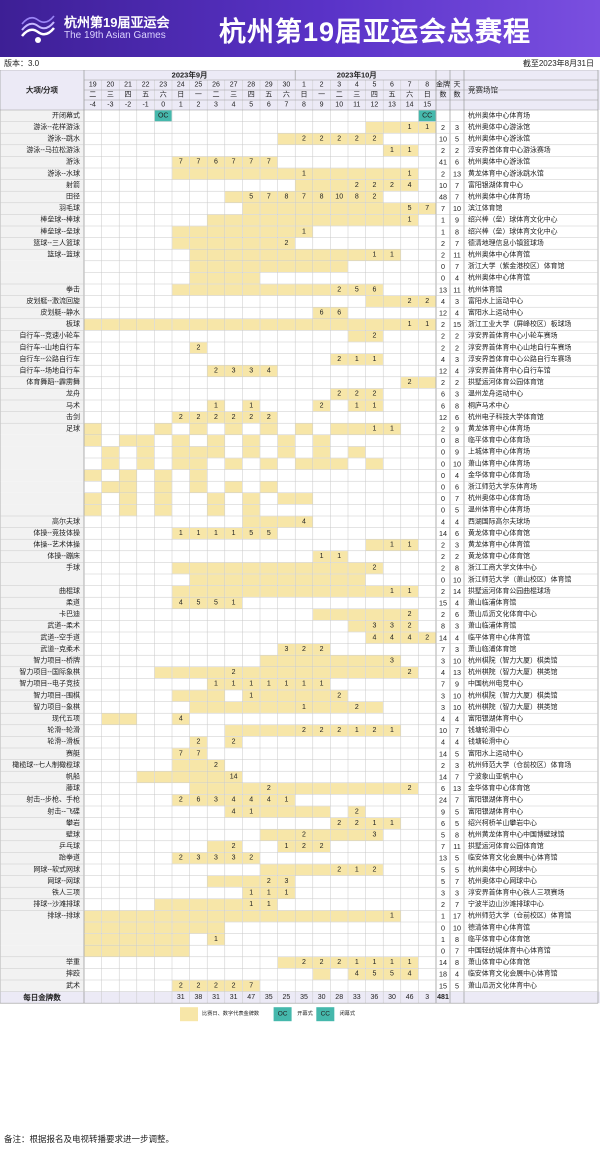 The image size is (600, 1159). I want to click on sport-name: 武术, so click(73, 984).